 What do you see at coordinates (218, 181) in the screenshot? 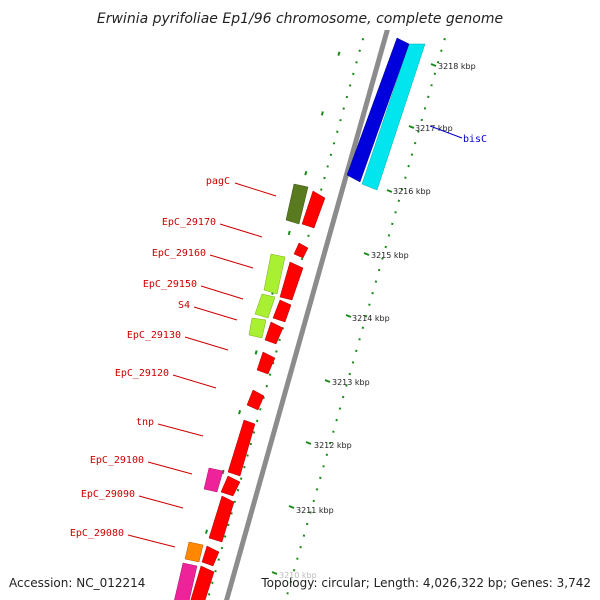
I see `gene-label-pagC: pagC` at bounding box center [218, 181].